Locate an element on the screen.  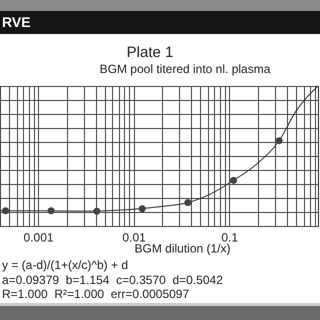
x-tick-label: 0.1 is located at coordinates (229, 237).